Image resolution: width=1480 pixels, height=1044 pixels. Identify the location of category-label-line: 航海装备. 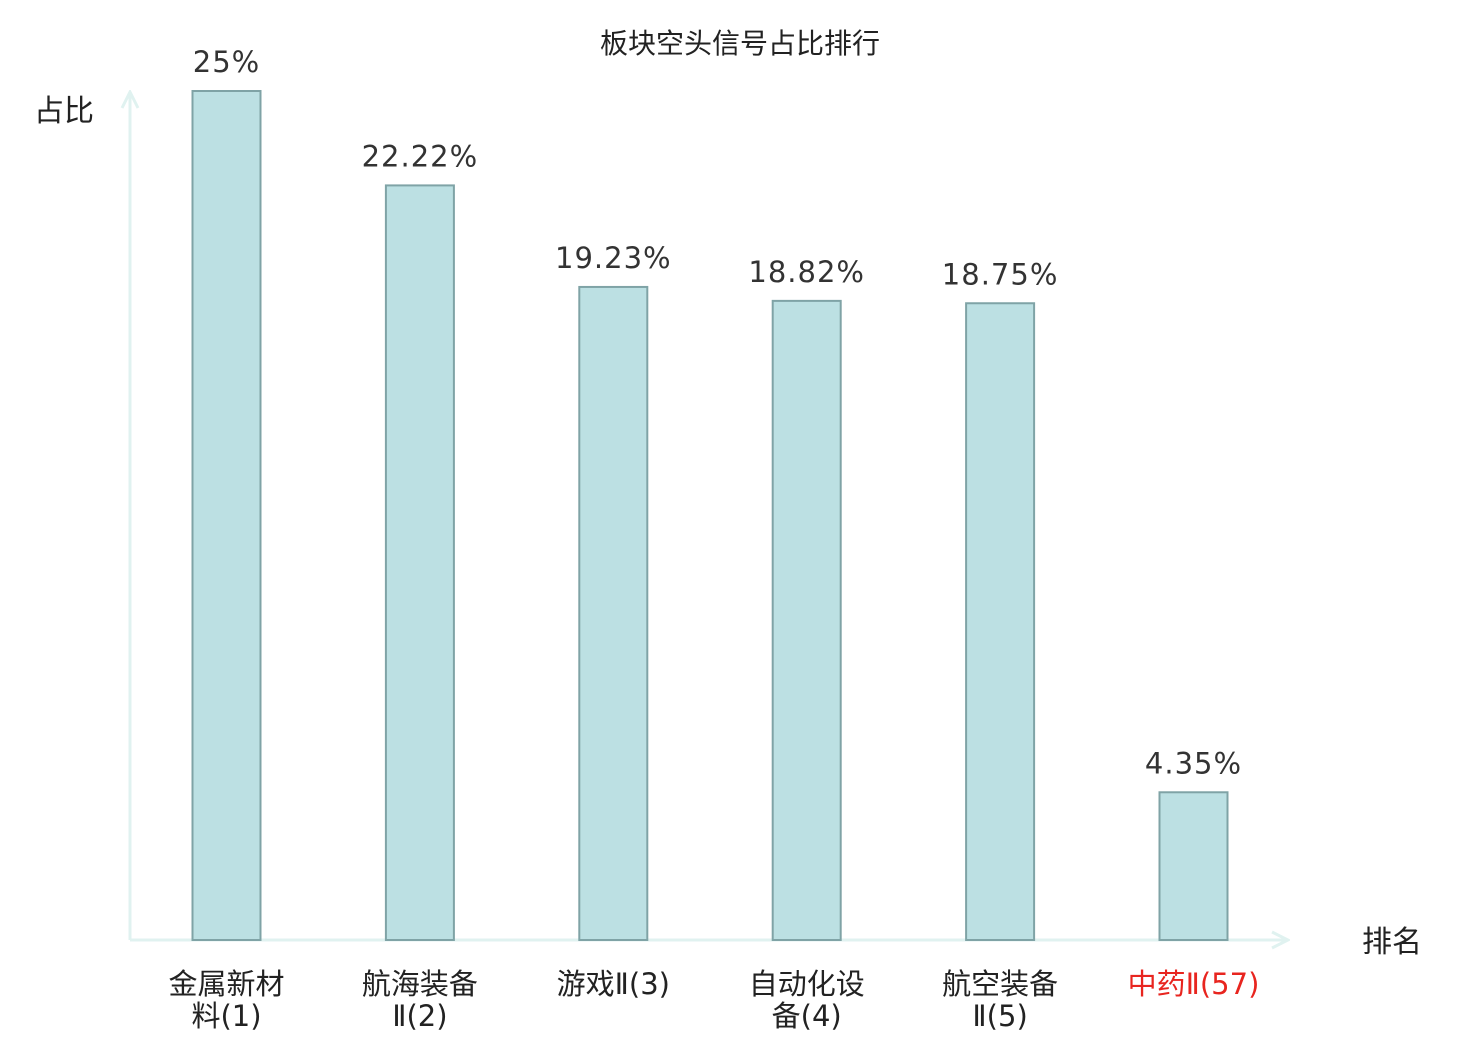
(420, 984).